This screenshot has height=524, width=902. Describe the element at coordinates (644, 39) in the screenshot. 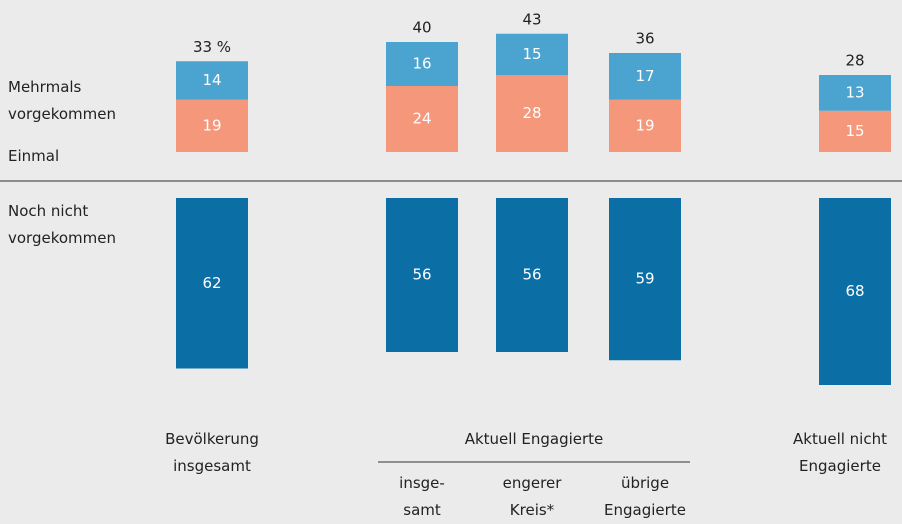

I see `total-label: 36` at that location.